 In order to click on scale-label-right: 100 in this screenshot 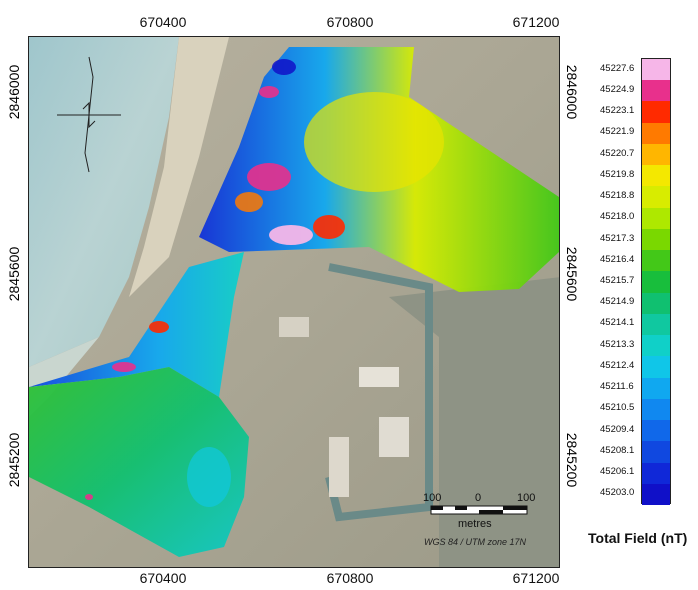, I will do `click(526, 498)`.